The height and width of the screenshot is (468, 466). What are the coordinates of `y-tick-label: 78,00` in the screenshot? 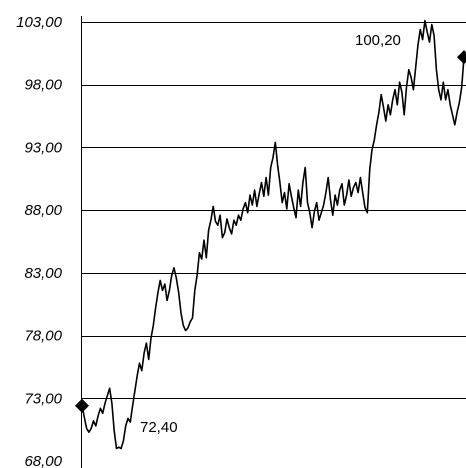 It's located at (43, 336).